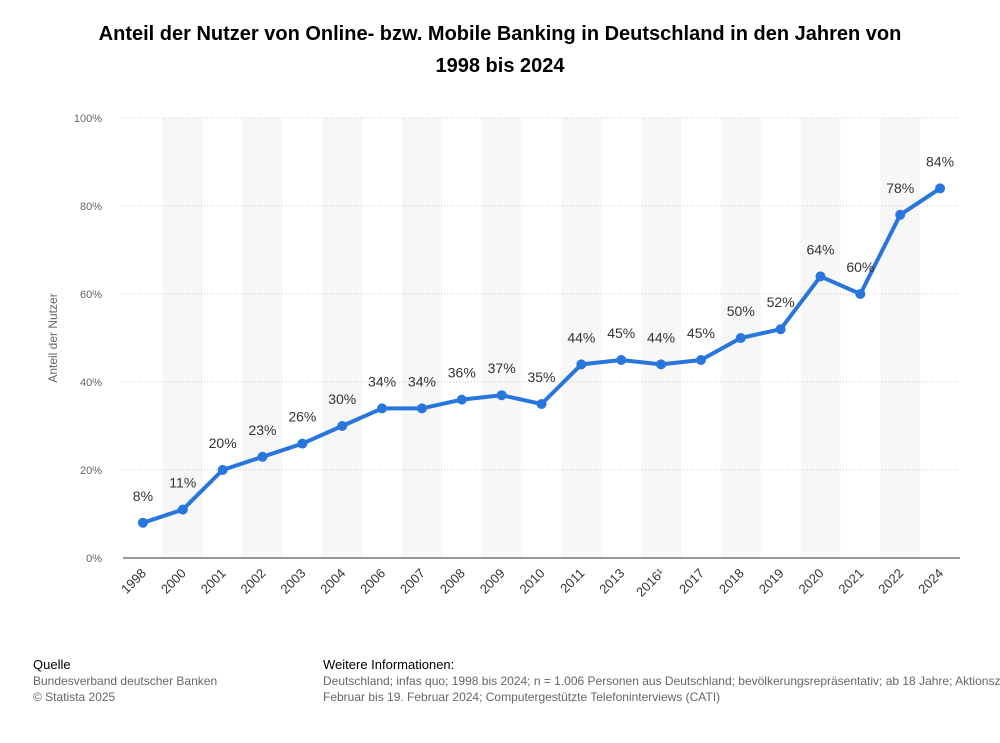 This screenshot has height=743, width=1000. What do you see at coordinates (389, 664) in the screenshot?
I see `info-heading: Weitere Informationen:` at bounding box center [389, 664].